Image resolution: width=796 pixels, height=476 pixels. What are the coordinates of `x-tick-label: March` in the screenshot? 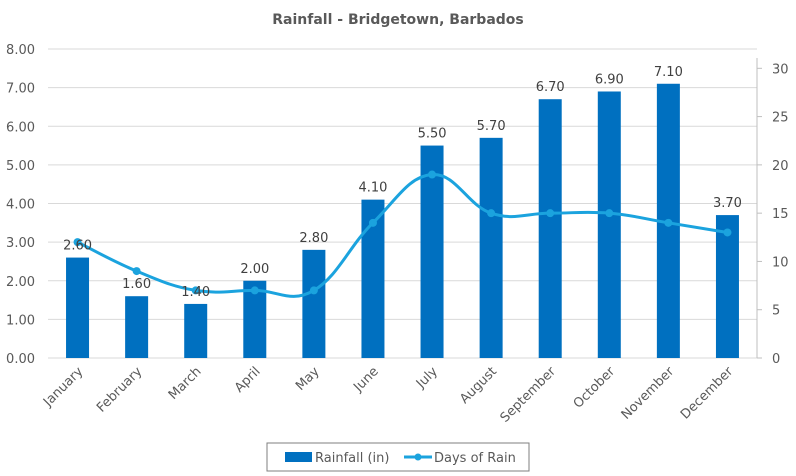 It's located at (185, 383).